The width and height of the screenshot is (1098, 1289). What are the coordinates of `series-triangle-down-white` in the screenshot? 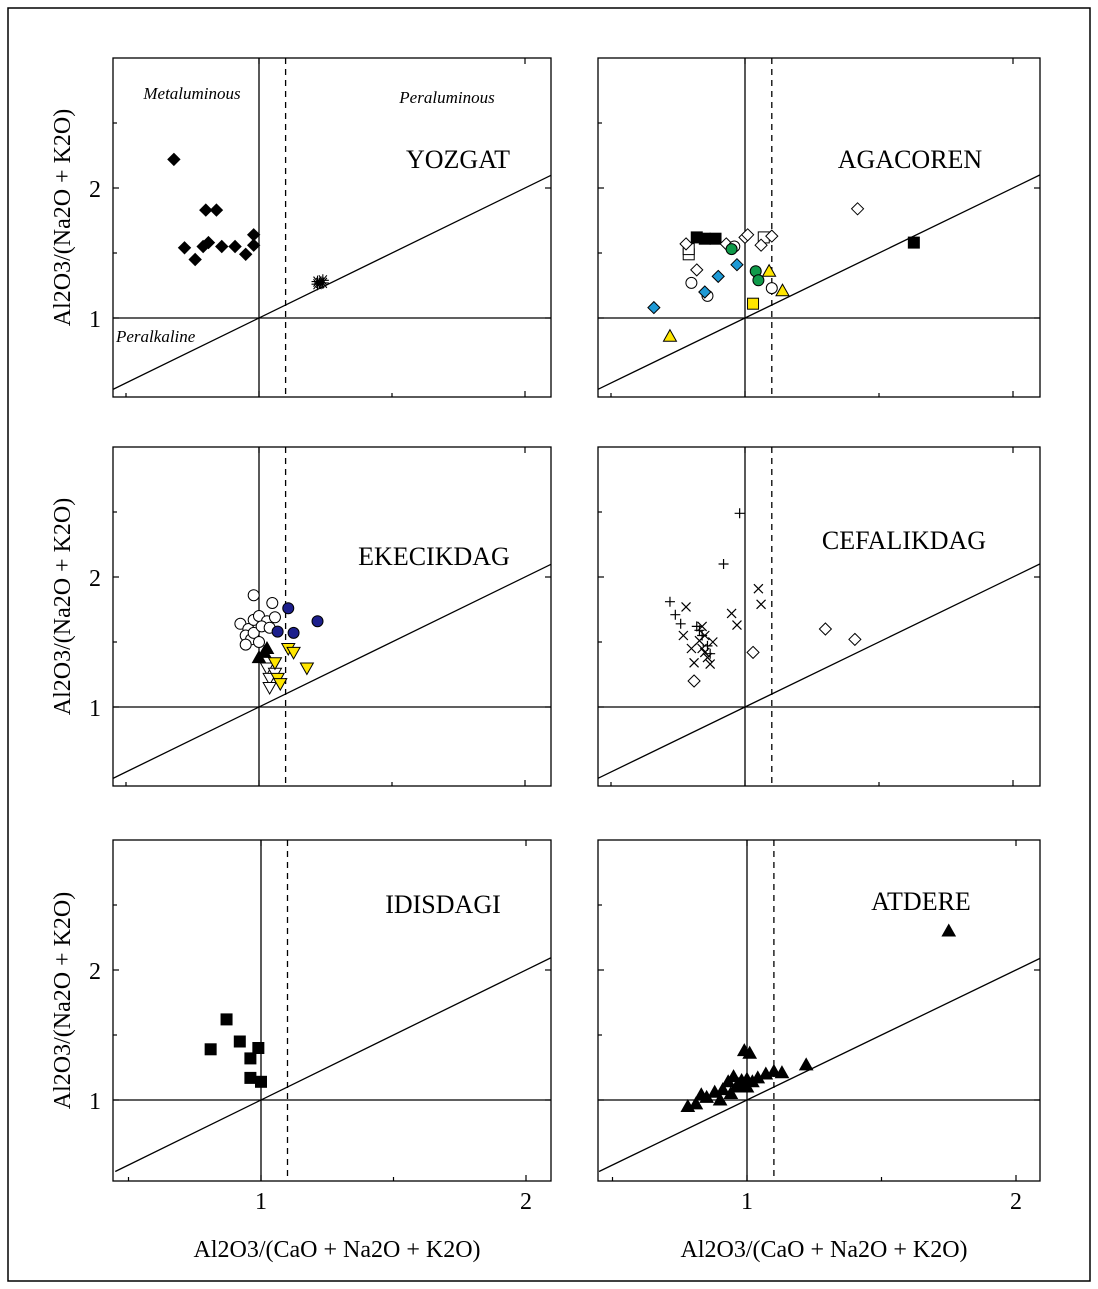 It's located at (271, 679).